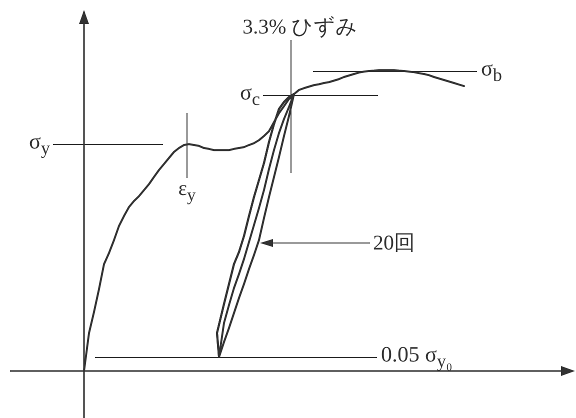  Describe the element at coordinates (300, 26) in the screenshot. I see `text: 3.3% ひずみ` at that location.